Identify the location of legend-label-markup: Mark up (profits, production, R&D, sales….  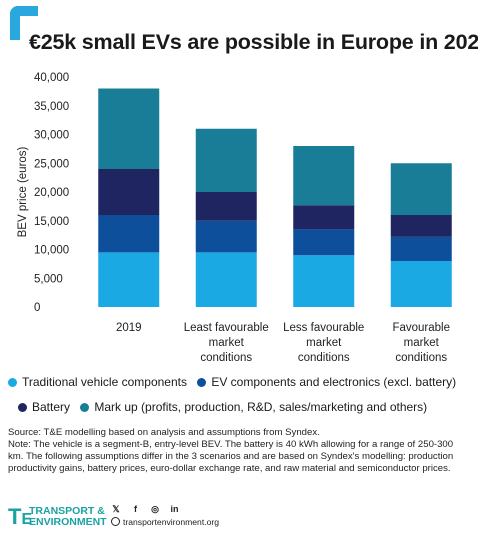
(261, 407).